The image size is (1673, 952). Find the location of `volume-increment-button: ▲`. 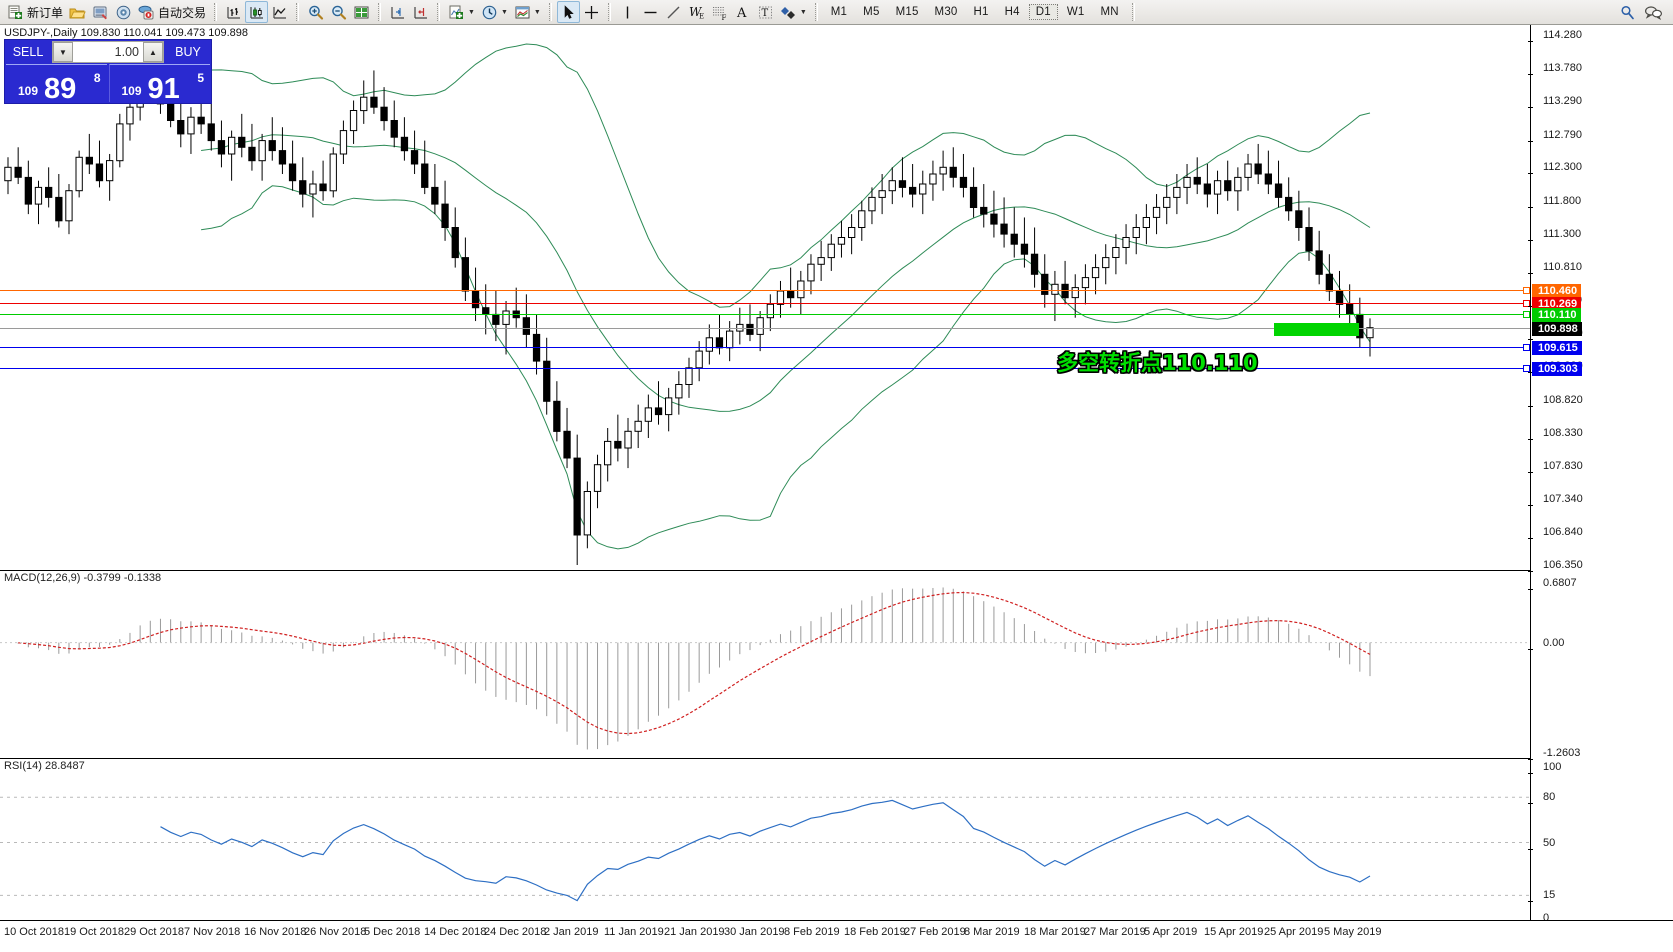

volume-increment-button: ▲ is located at coordinates (153, 52).